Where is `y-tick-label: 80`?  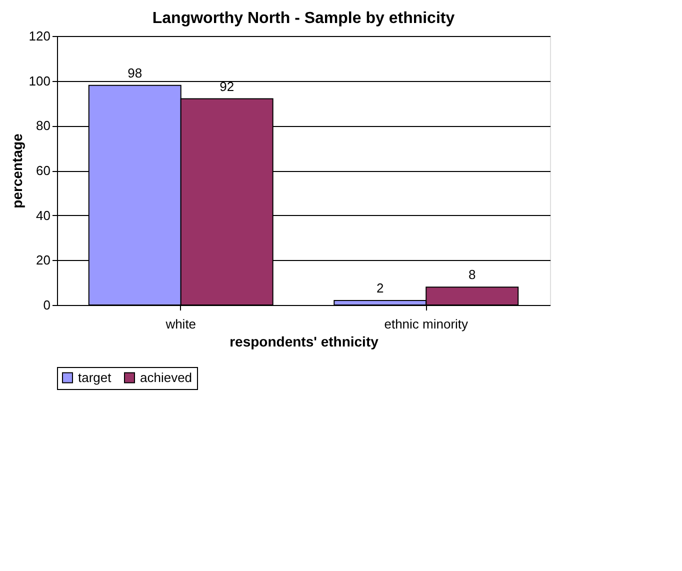
y-tick-label: 80 is located at coordinates (43, 126).